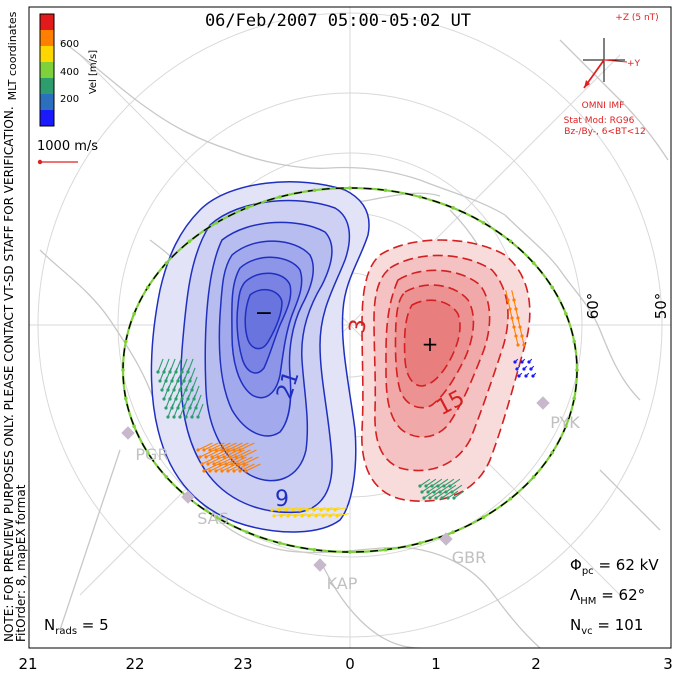  Describe the element at coordinates (128, 433) in the screenshot. I see `station-marker-pgr` at that location.